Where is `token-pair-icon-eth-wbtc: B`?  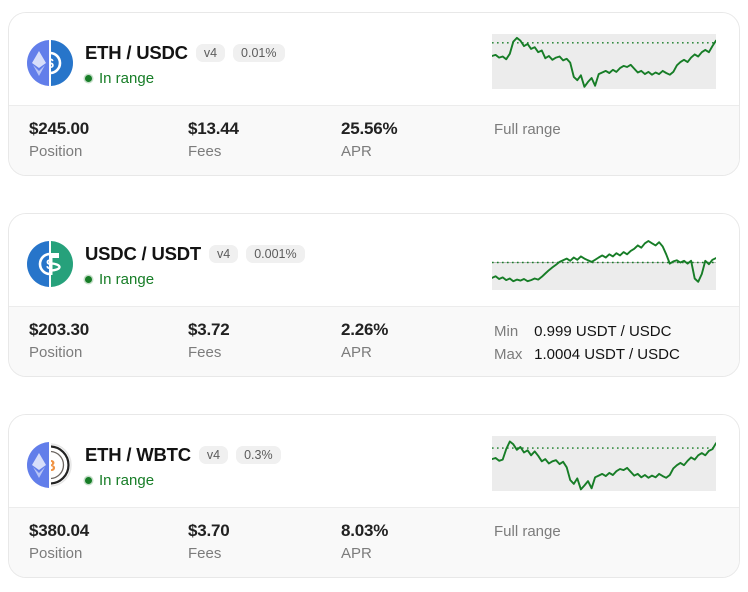
token-pair-icon-eth-wbtc: B is located at coordinates (50, 465).